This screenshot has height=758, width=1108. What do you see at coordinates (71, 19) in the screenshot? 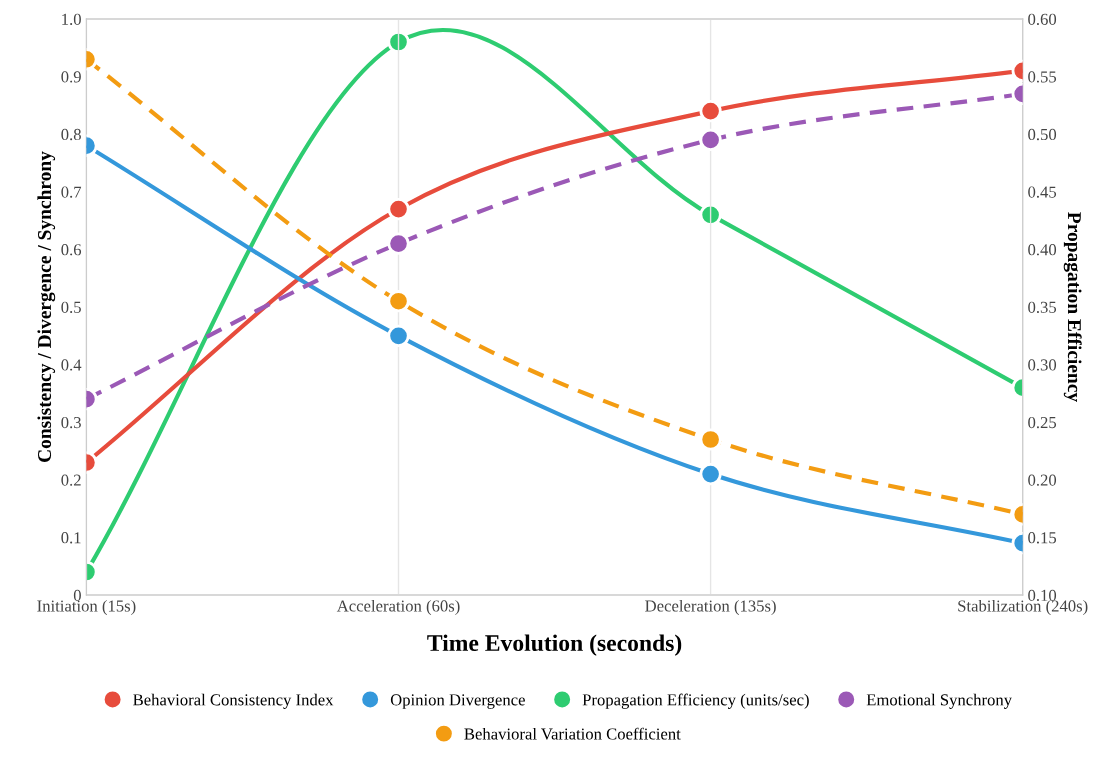
I see `y-tick-label: 1.0` at bounding box center [71, 19].